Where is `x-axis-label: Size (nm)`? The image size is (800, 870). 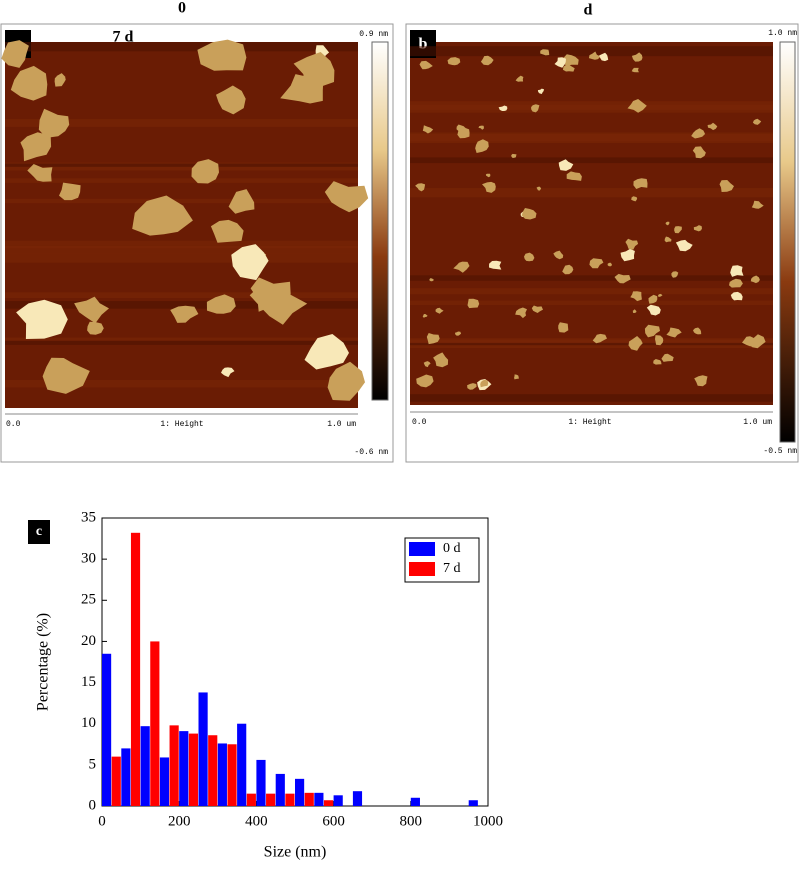
x-axis-label: Size (nm) is located at coordinates (295, 852).